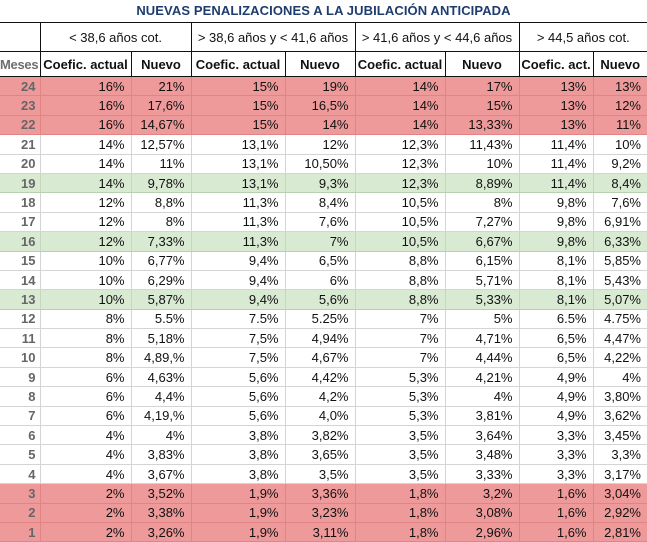 This screenshot has width=647, height=542. What do you see at coordinates (319, 125) in the screenshot?
I see `value-cell-g2-nuevo: 14%` at bounding box center [319, 125].